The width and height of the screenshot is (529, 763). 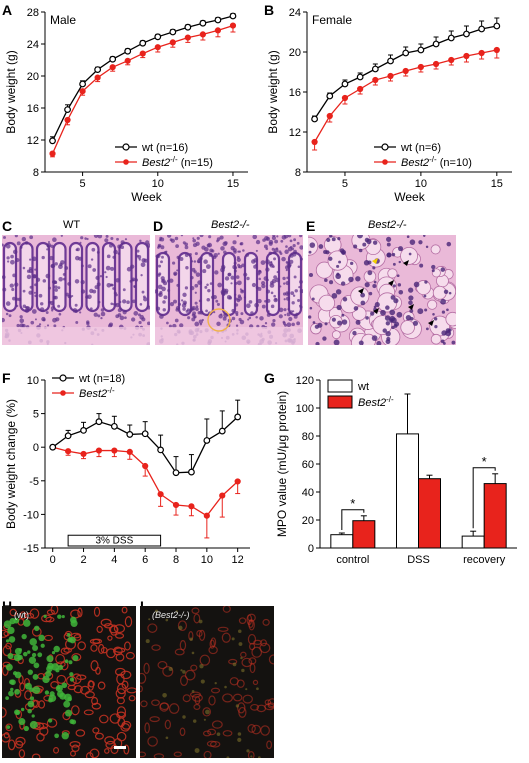 What do you see at coordinates (101, 379) in the screenshot?
I see `chart-f-legend-label: wt (n=18)` at bounding box center [101, 379].